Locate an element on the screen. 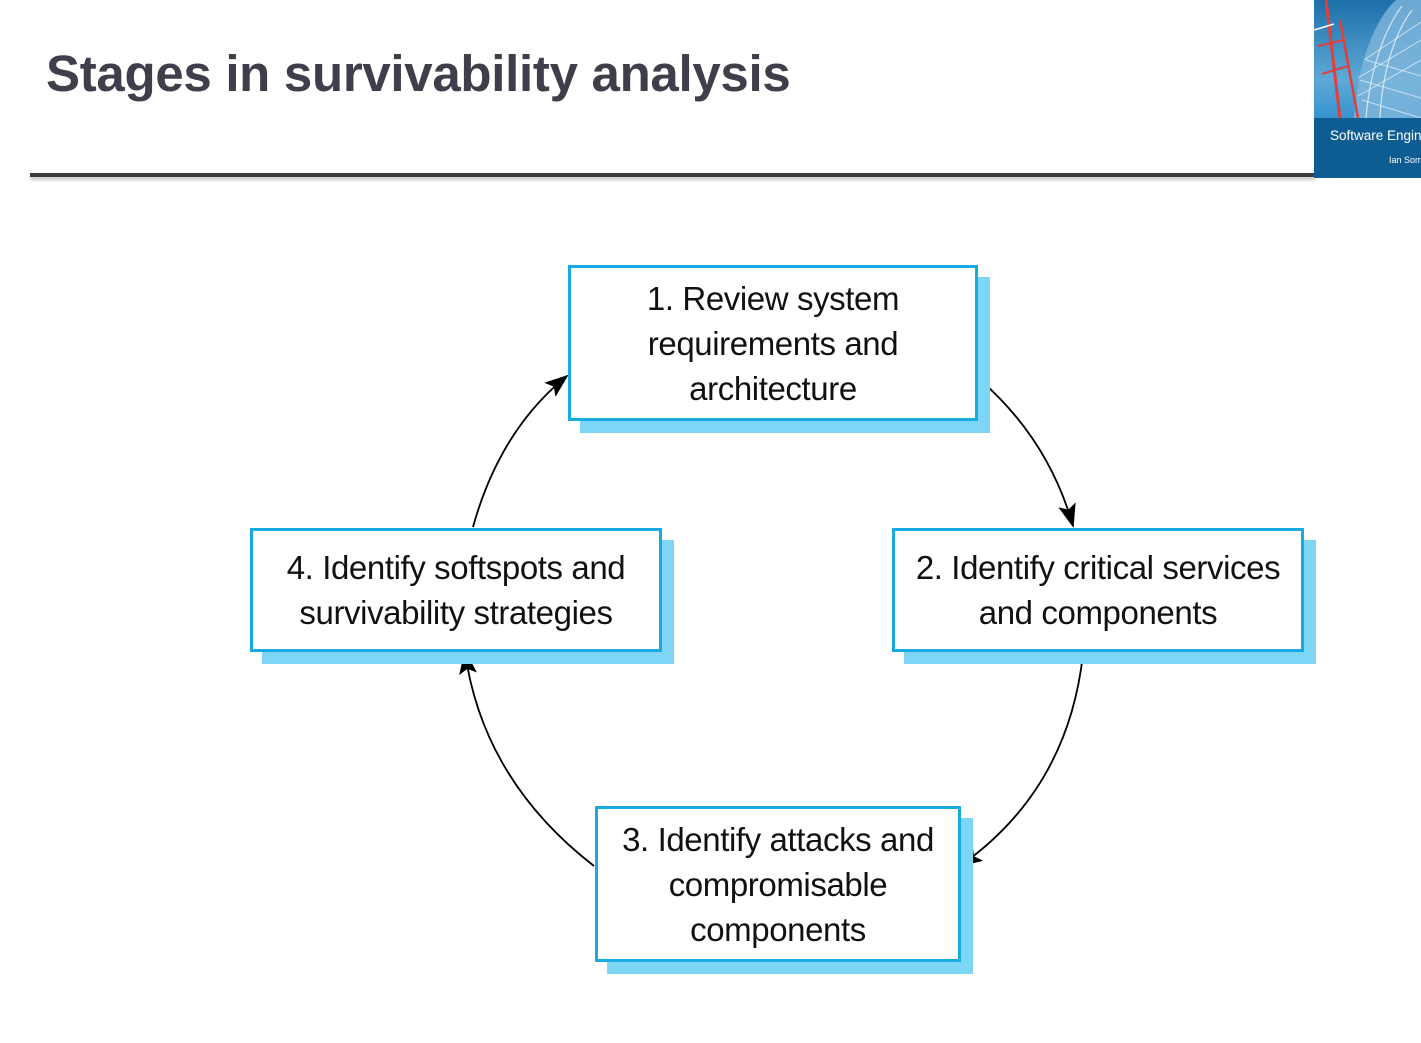 This screenshot has height=1043, width=1421. arrow-stage1-to-stage2 is located at coordinates (1026, 452).